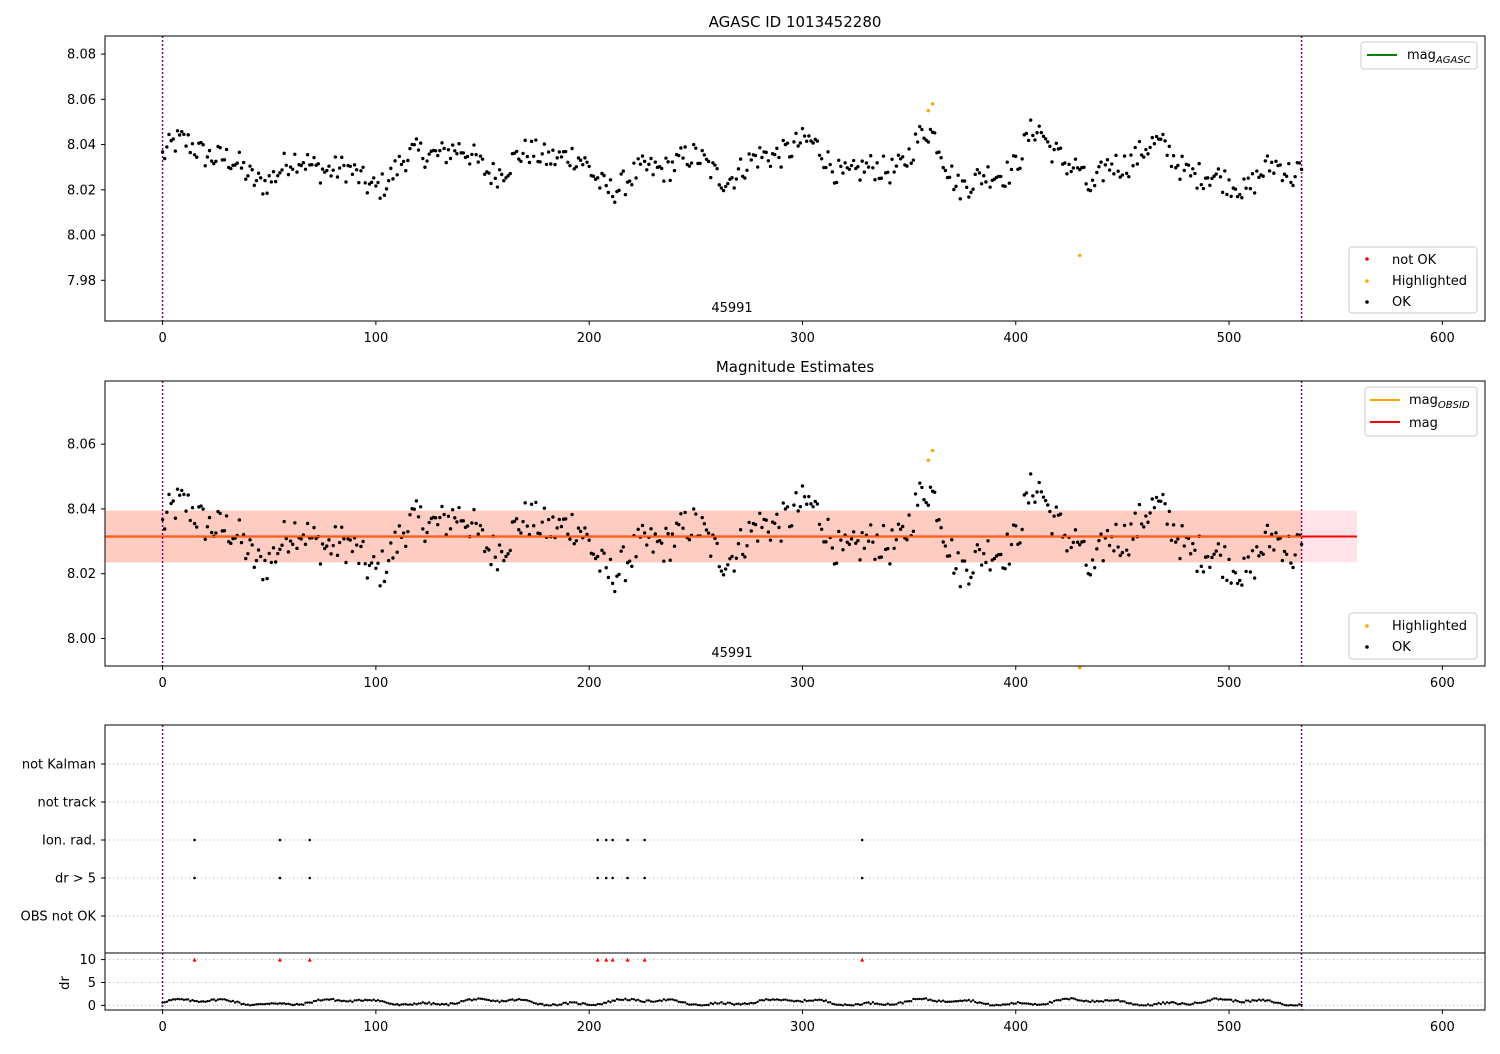 The image size is (1500, 1054). I want to click on flag-point, so click(627, 878).